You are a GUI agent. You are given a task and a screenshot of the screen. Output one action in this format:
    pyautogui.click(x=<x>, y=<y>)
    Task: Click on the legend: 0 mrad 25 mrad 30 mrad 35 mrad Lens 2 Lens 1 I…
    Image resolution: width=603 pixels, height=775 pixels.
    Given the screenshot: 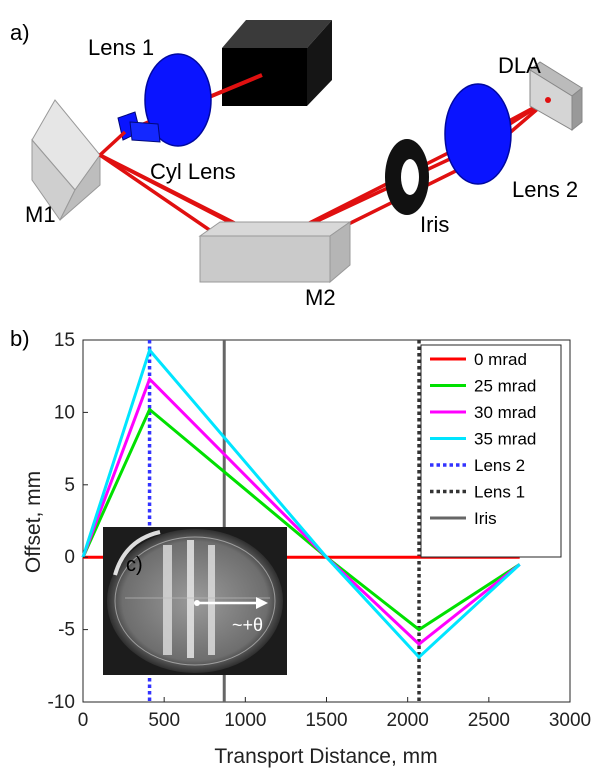 What is the action you would take?
    pyautogui.click(x=491, y=451)
    